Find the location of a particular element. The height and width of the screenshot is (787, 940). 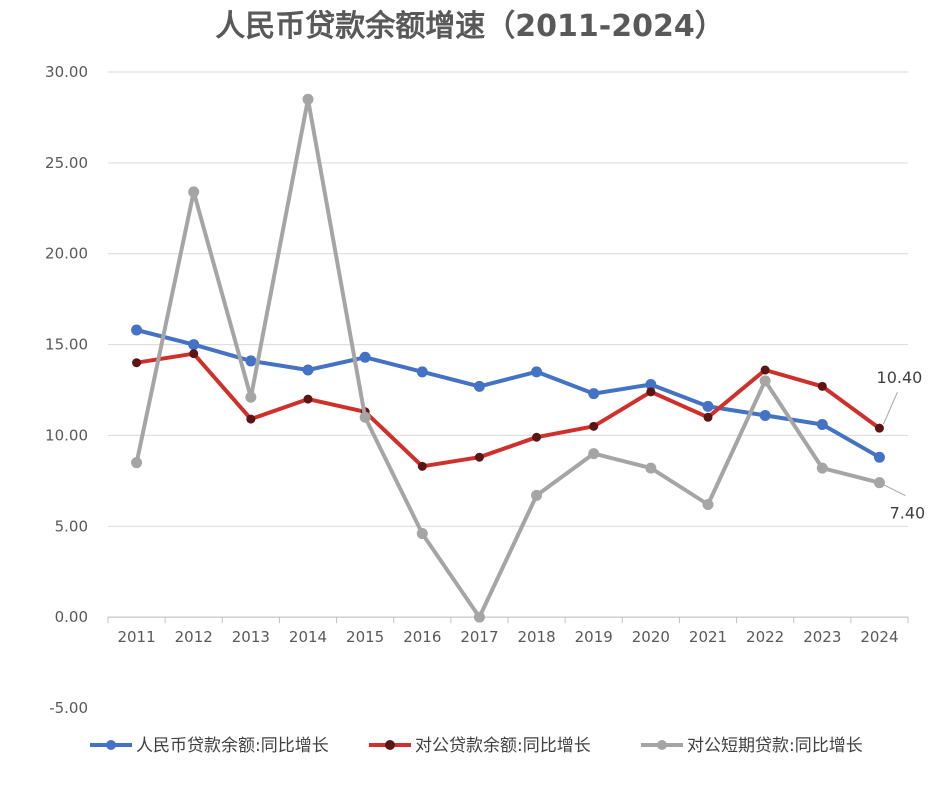

y-tick-label: 20.00 is located at coordinates (66, 254).